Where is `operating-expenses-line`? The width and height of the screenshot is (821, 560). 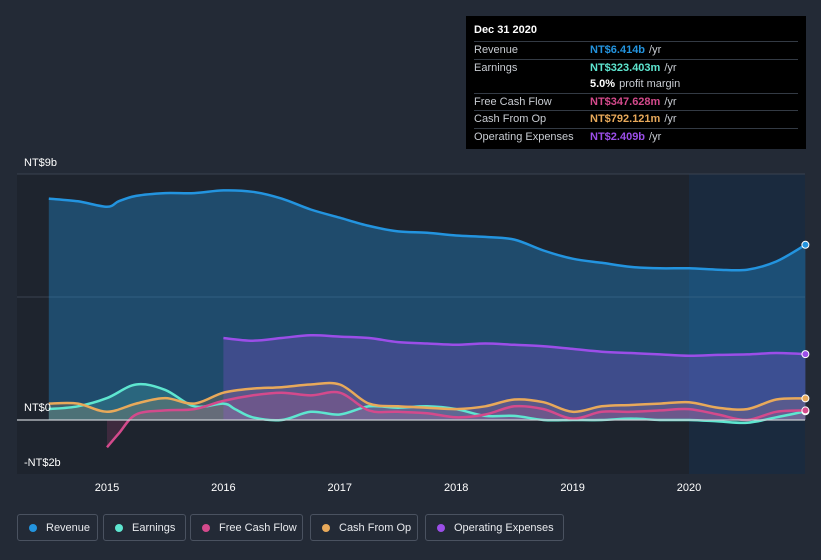 operating-expenses-line is located at coordinates (514, 346).